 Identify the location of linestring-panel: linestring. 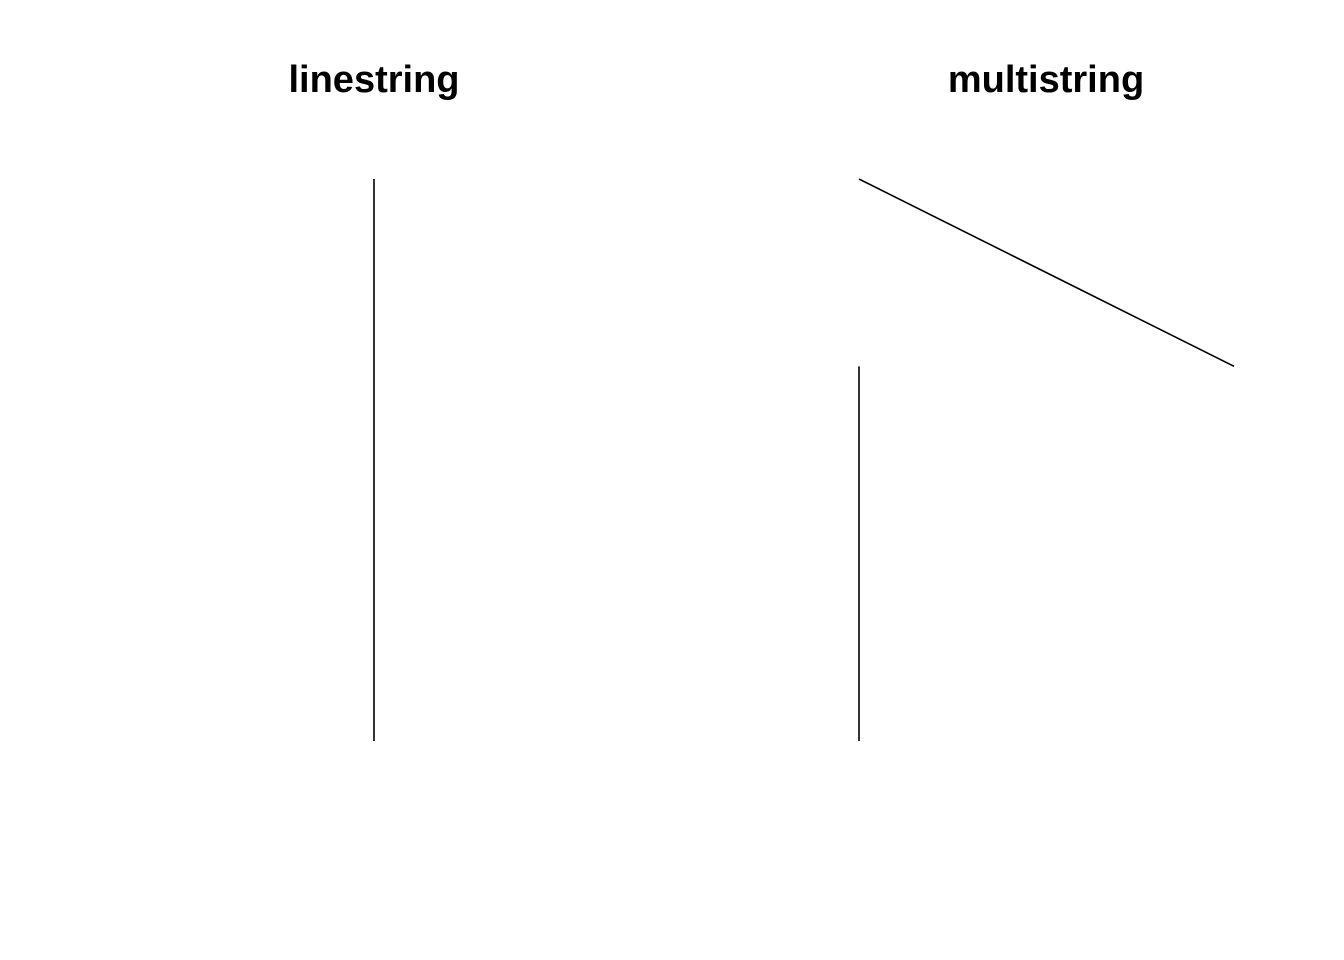
(373, 80).